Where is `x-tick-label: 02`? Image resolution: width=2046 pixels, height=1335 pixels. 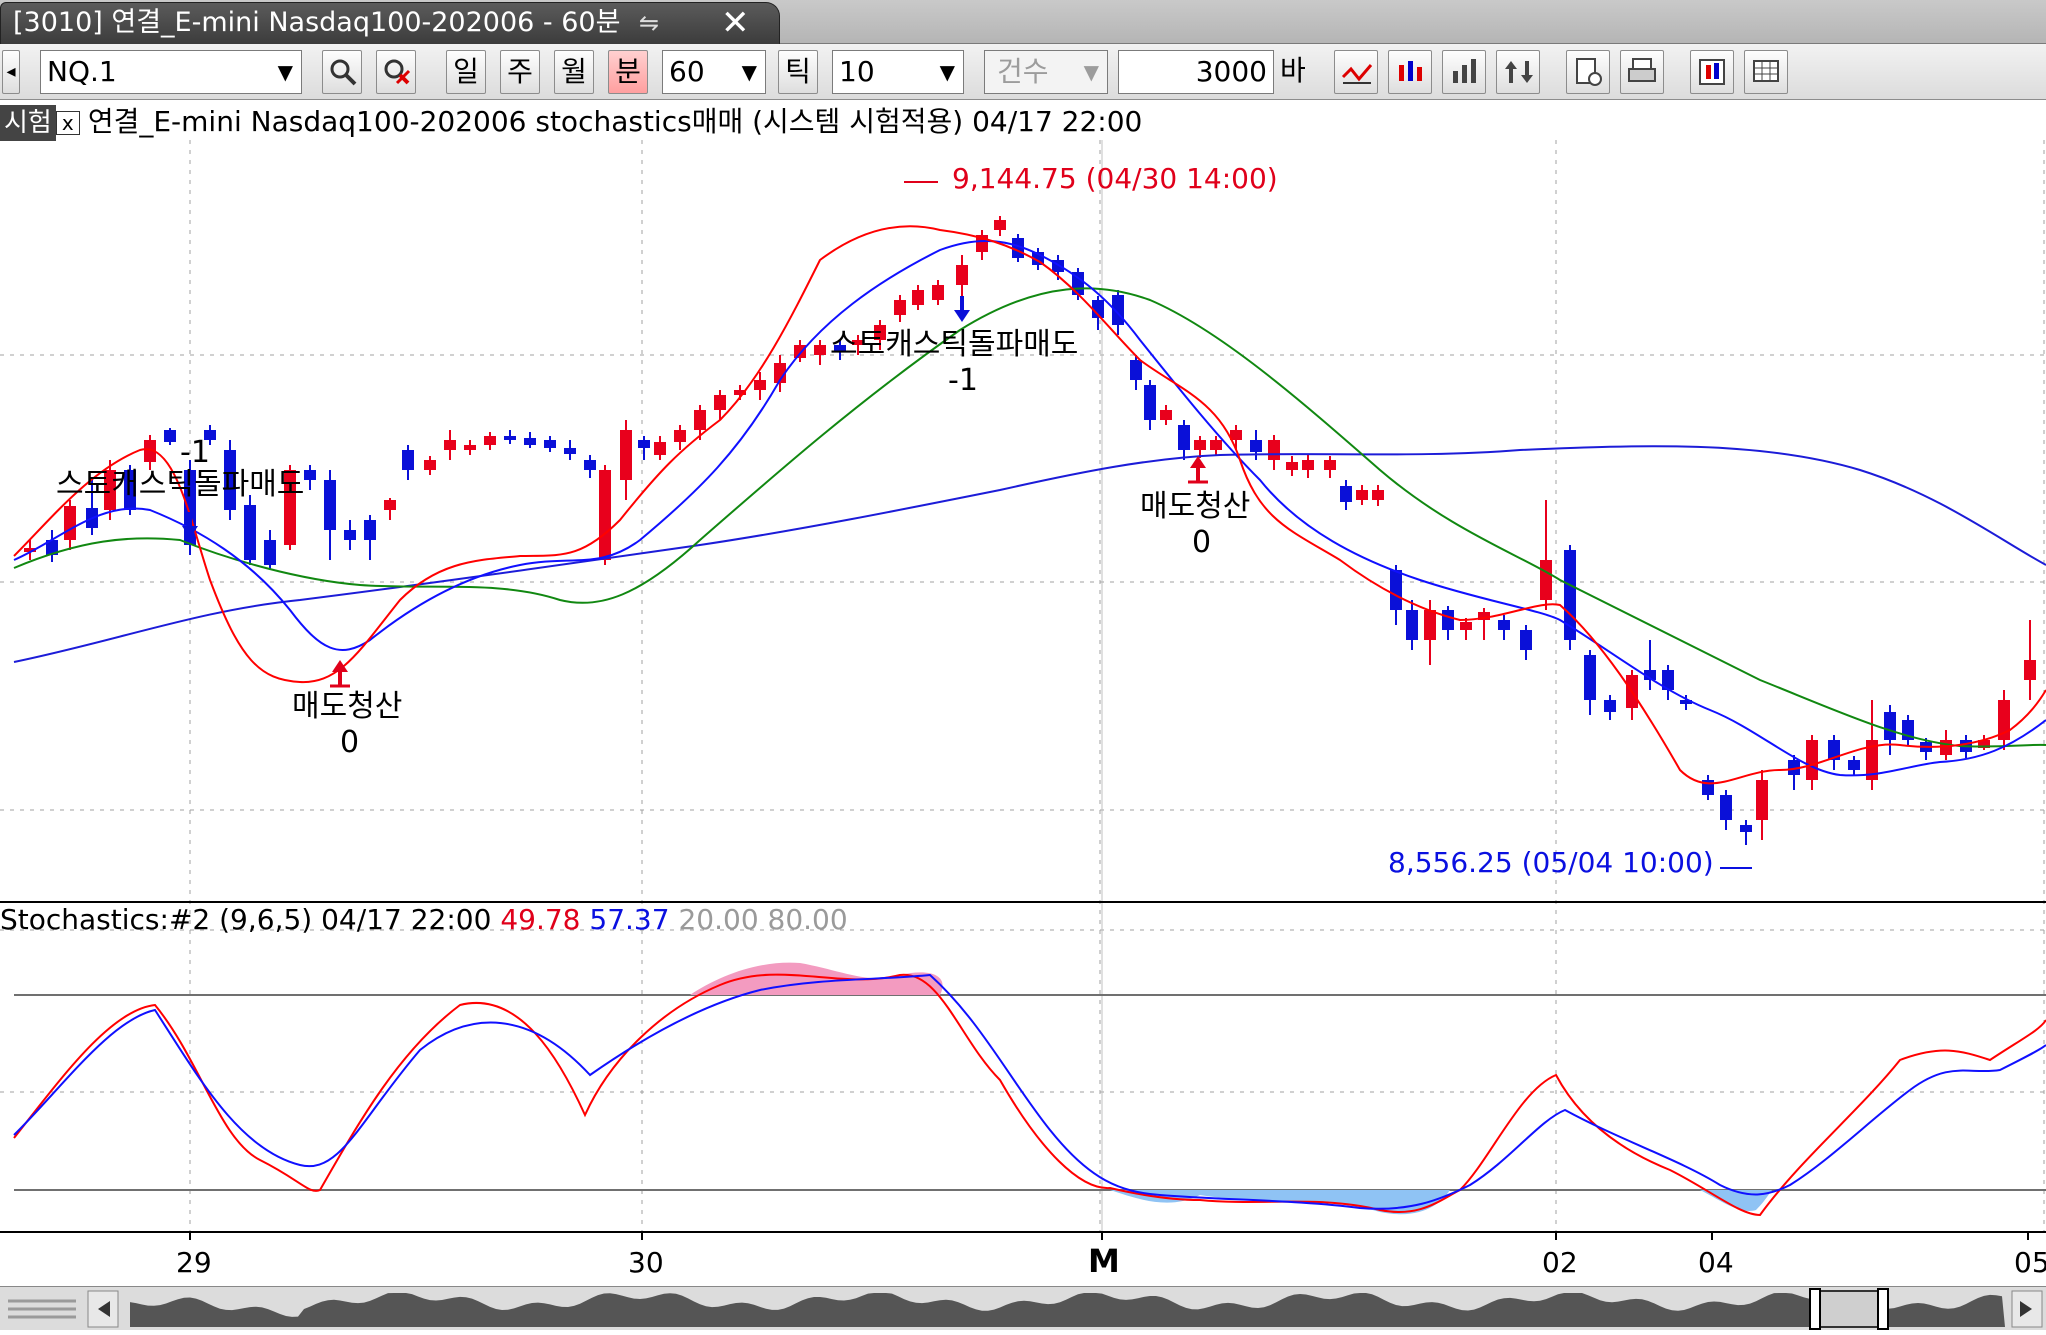 x-tick-label: 02 is located at coordinates (1560, 1262).